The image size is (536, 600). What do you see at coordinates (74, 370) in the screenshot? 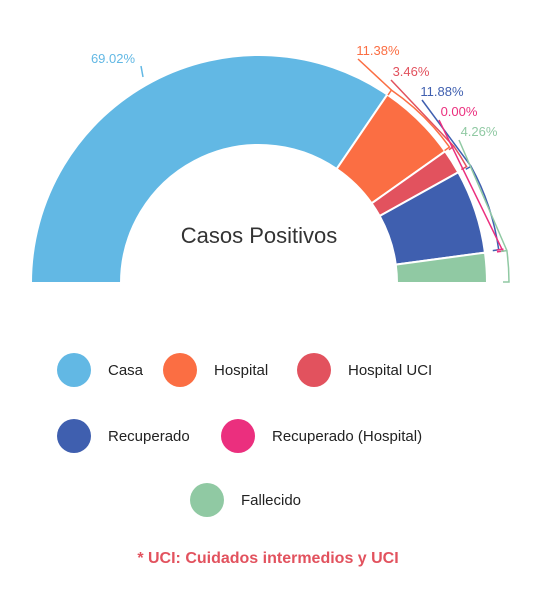
I see `legend-dot-casa` at bounding box center [74, 370].